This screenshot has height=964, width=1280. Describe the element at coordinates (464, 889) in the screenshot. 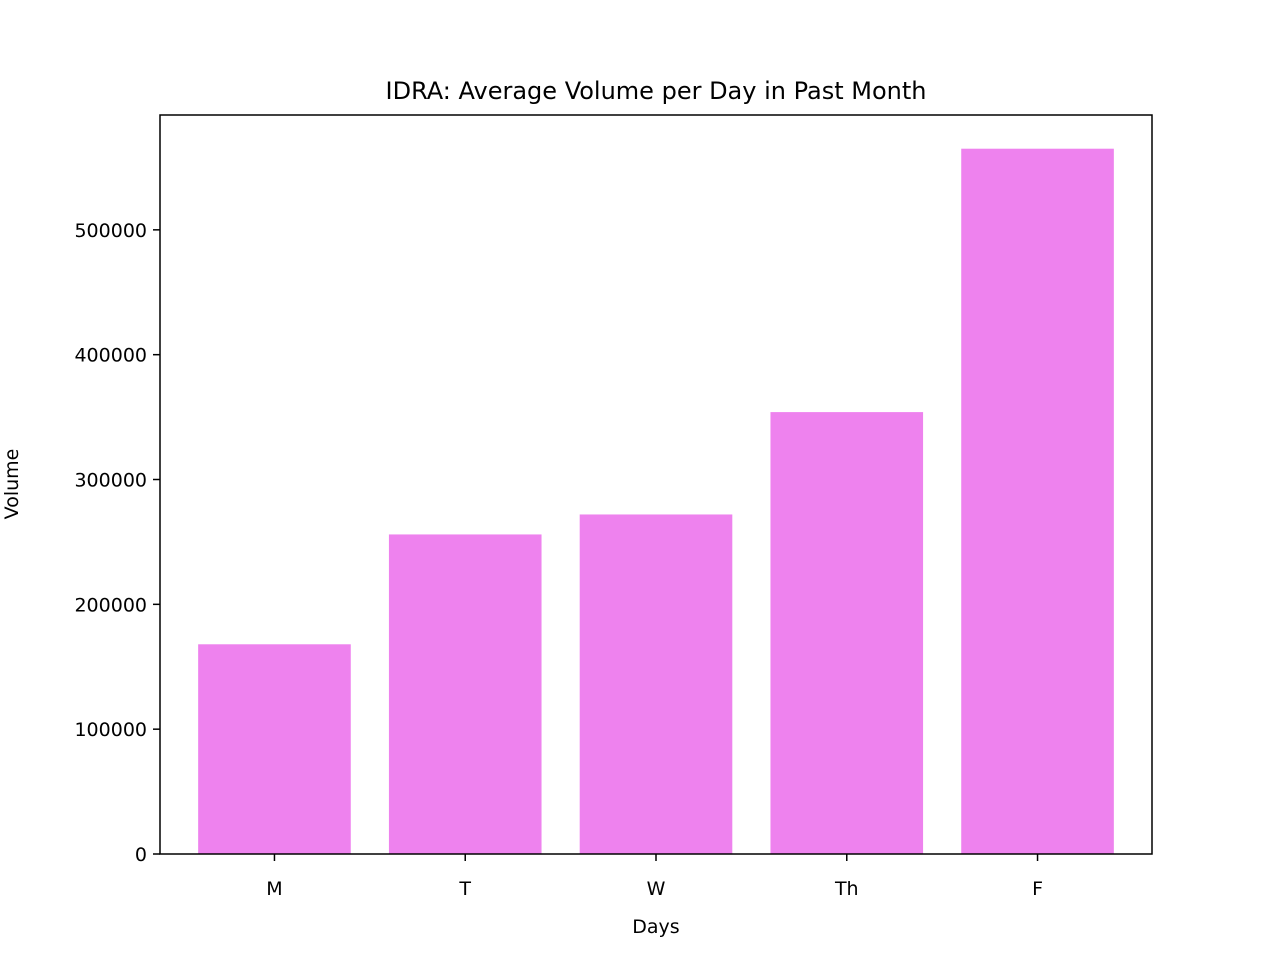

I see `x-tick-label: T` at that location.